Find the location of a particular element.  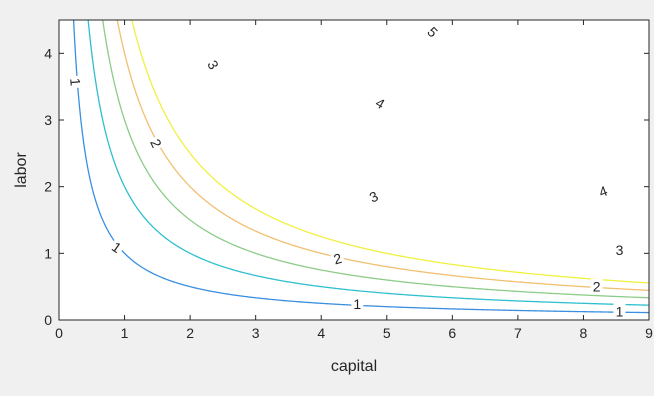

contour-label-level-1-3: 1 is located at coordinates (619, 311).